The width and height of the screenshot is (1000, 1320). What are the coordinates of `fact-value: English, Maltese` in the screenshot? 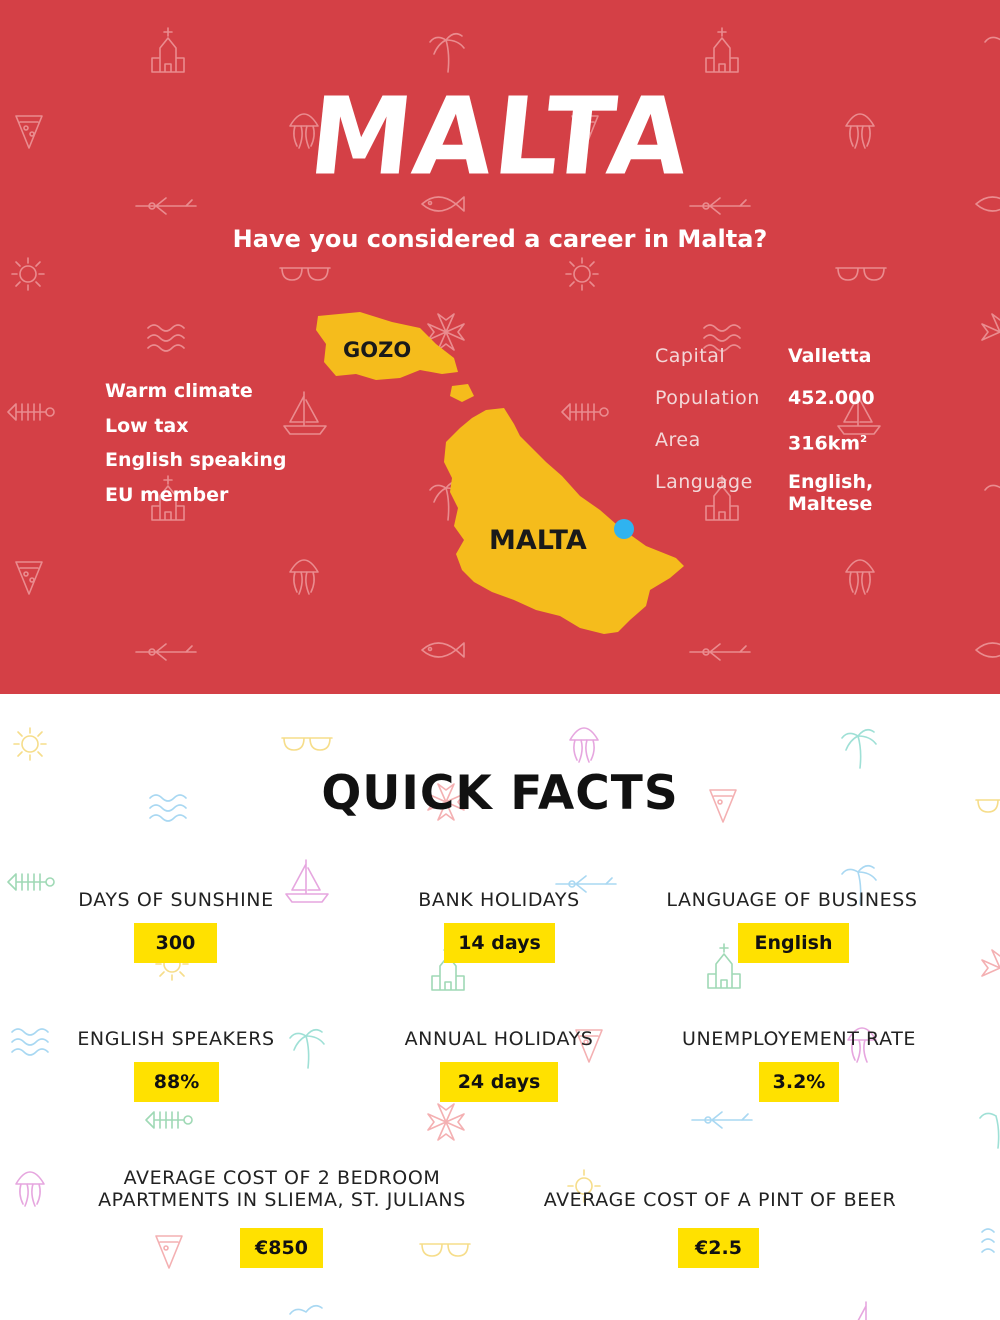 It's located at (830, 493).